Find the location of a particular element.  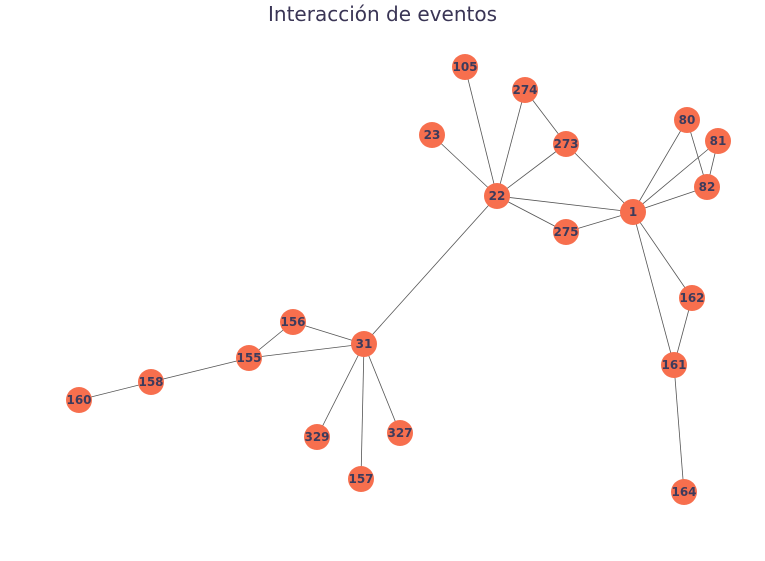

node-label-155: 155 is located at coordinates (248, 358).